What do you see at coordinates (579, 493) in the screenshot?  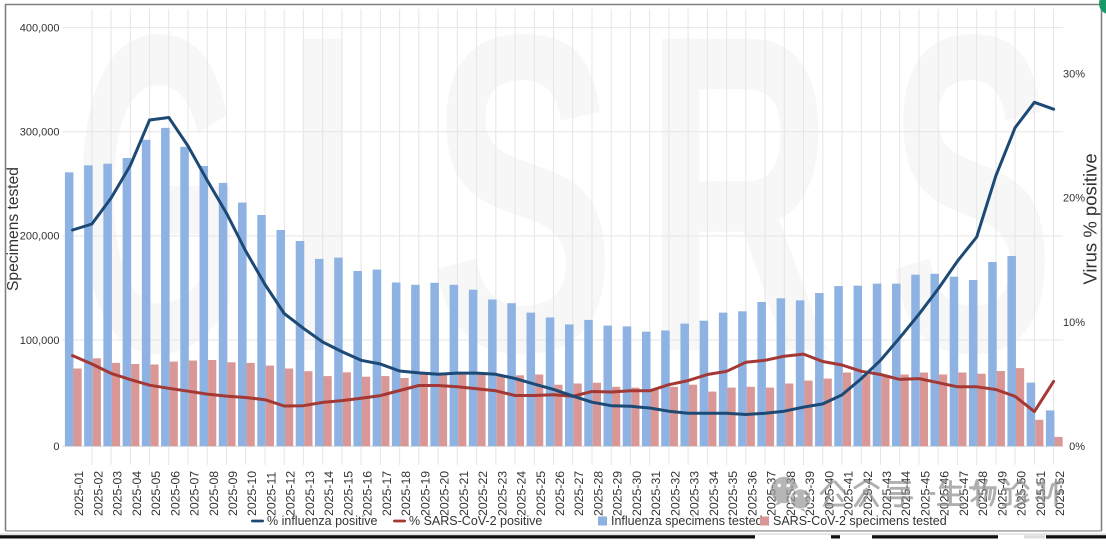 I see `svg-text: 2025-27` at bounding box center [579, 493].